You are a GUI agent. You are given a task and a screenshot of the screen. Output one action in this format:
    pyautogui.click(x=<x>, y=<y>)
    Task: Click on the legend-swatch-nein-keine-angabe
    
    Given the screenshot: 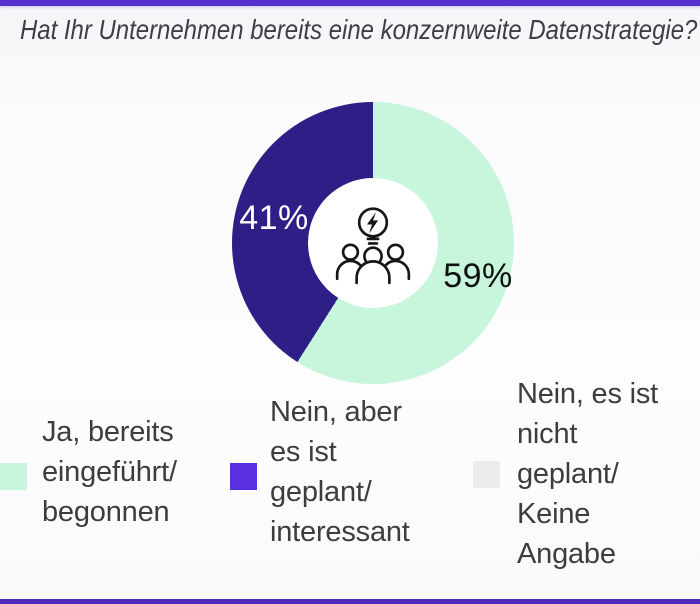 What is the action you would take?
    pyautogui.click(x=486, y=474)
    